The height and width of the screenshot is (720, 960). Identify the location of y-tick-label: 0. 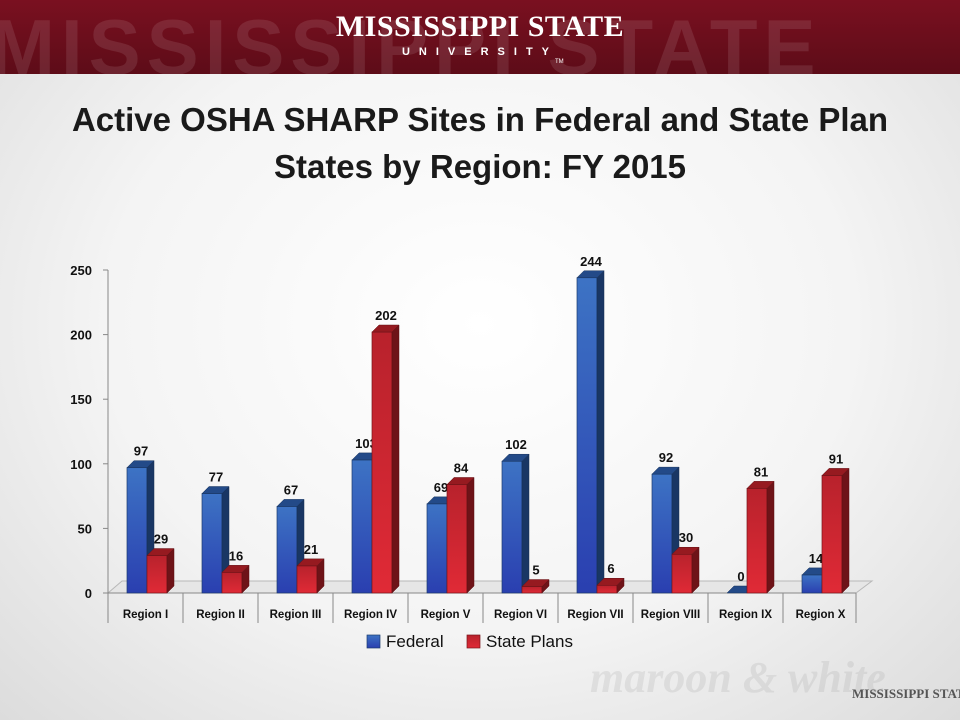
(88, 593).